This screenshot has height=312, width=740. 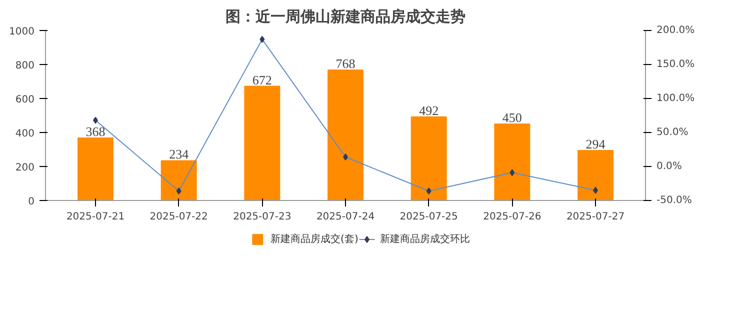 I want to click on y-tick-label: 1000, so click(x=22, y=32).